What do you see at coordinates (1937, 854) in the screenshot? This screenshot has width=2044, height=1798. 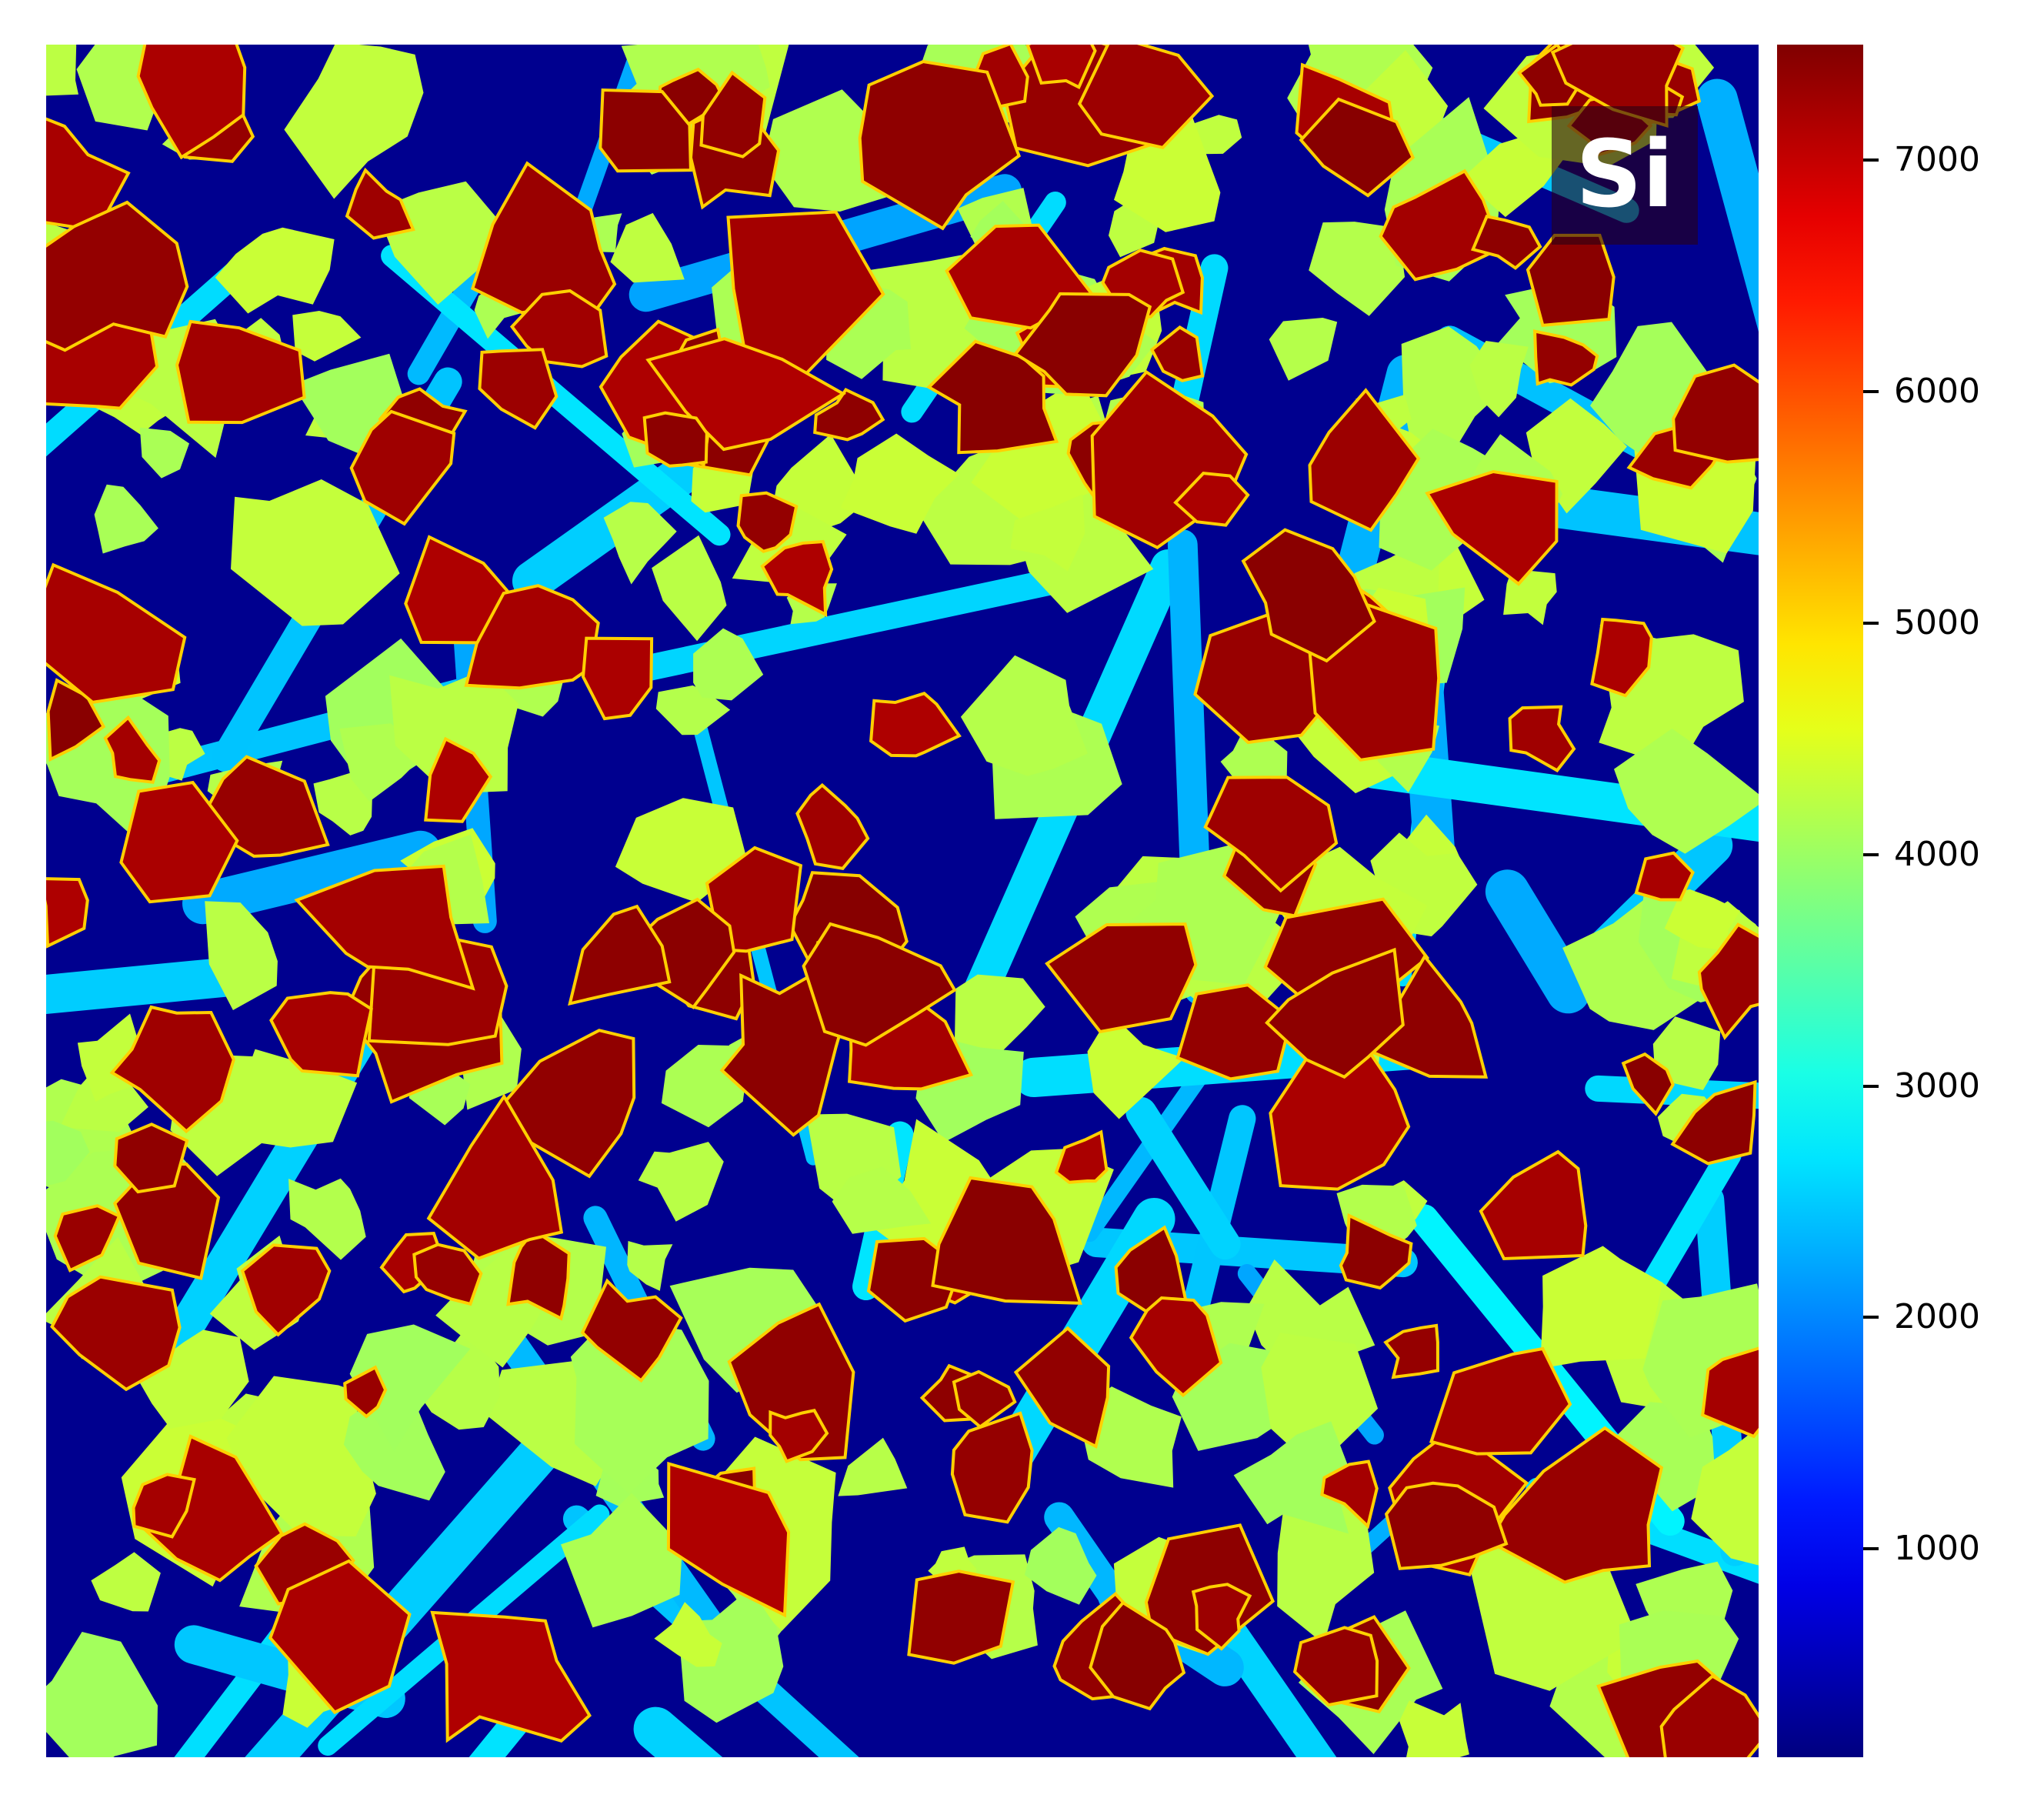 I see `tick-label: 4000` at bounding box center [1937, 854].